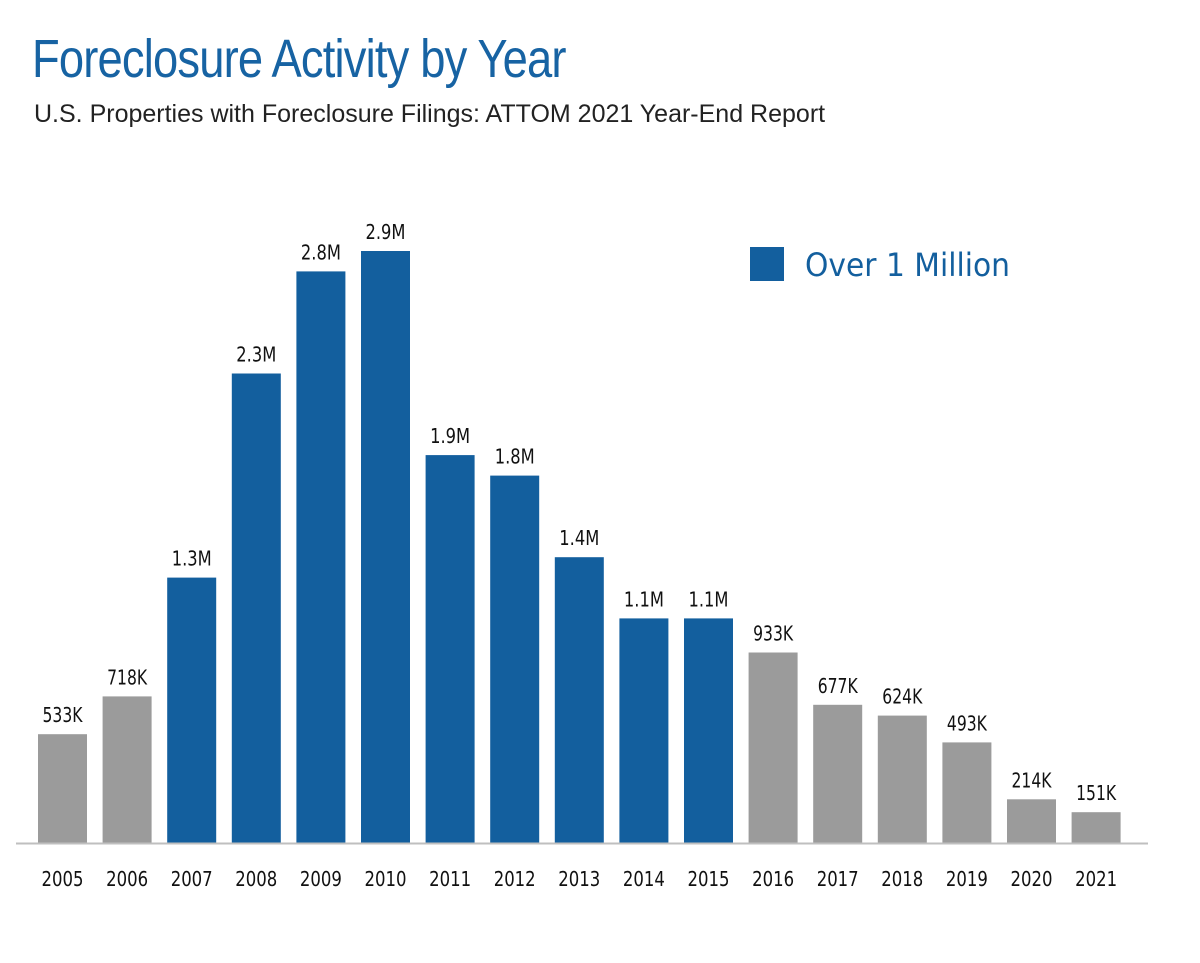 The image size is (1200, 963). I want to click on data-label-2021: 151K, so click(1096, 793).